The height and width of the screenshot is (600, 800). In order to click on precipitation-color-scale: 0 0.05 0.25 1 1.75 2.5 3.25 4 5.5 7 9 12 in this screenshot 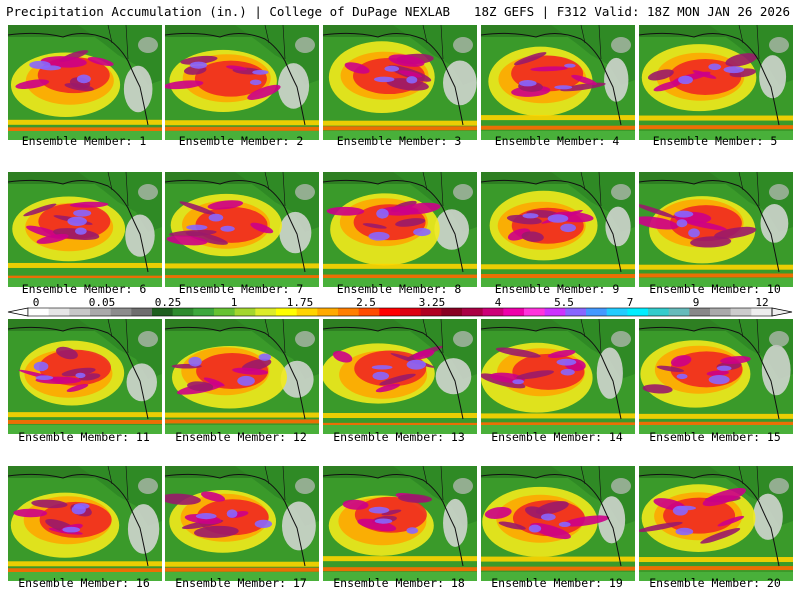, I will do `click(400, 308)`.